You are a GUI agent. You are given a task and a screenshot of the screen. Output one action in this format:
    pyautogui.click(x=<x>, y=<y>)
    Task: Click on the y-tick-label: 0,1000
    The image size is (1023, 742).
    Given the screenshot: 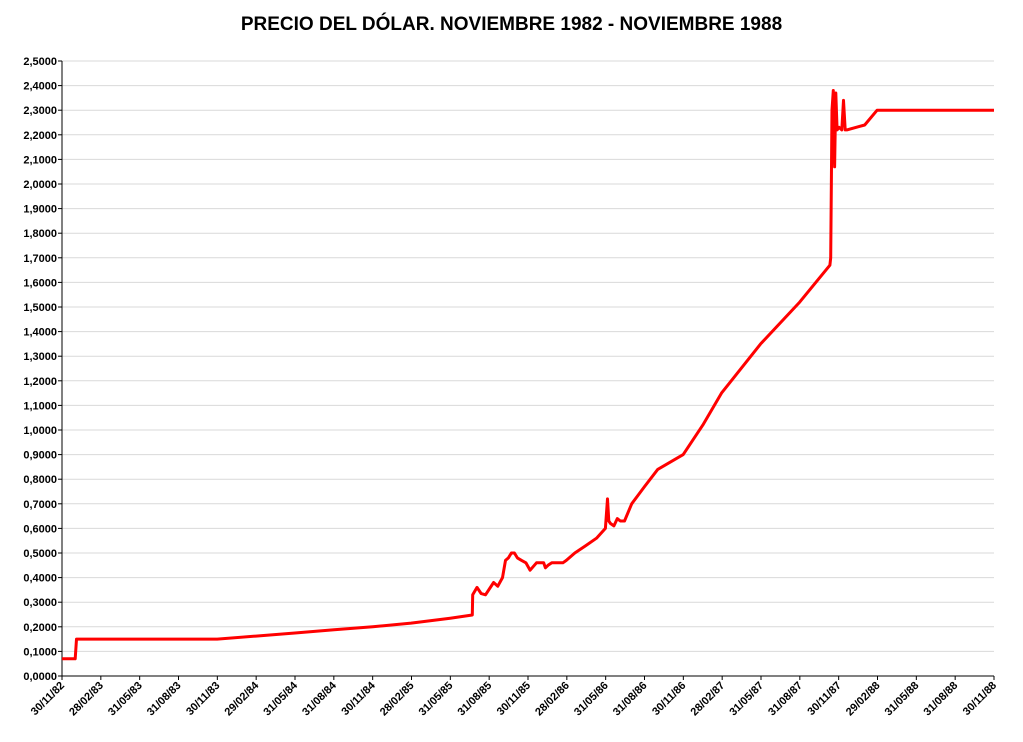 What is the action you would take?
    pyautogui.click(x=40, y=652)
    